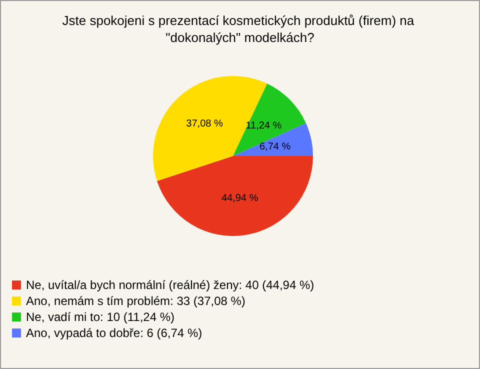  I want to click on legend-label: Ano, nemám s tím problém: 33 (37,08 %), so click(136, 301).